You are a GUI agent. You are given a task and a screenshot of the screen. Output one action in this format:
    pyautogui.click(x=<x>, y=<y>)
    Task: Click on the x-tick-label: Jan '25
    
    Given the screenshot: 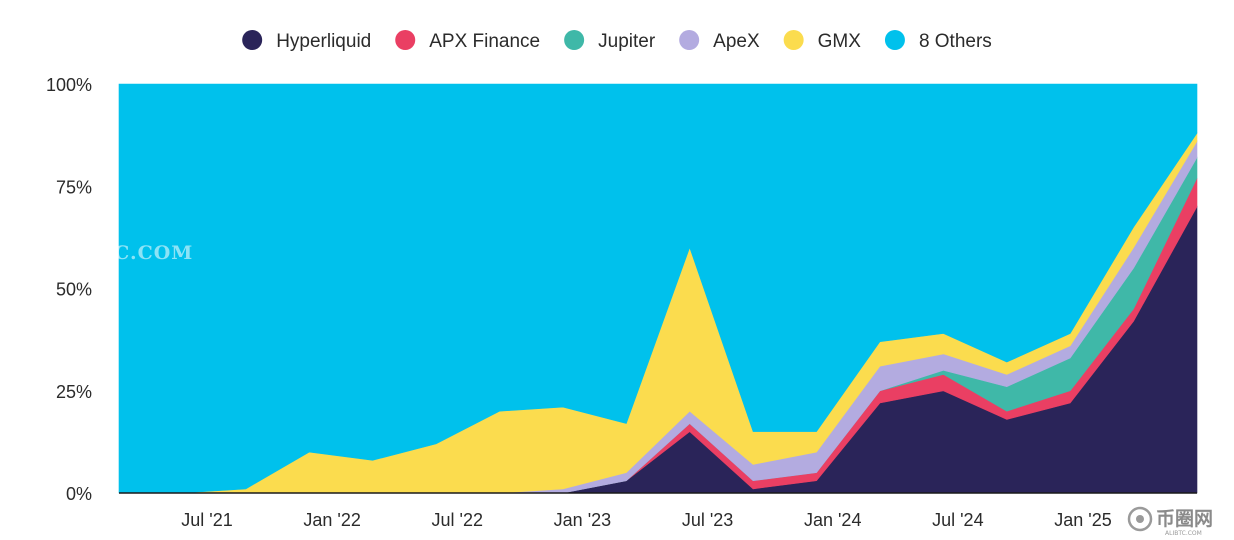 What is the action you would take?
    pyautogui.click(x=1082, y=520)
    